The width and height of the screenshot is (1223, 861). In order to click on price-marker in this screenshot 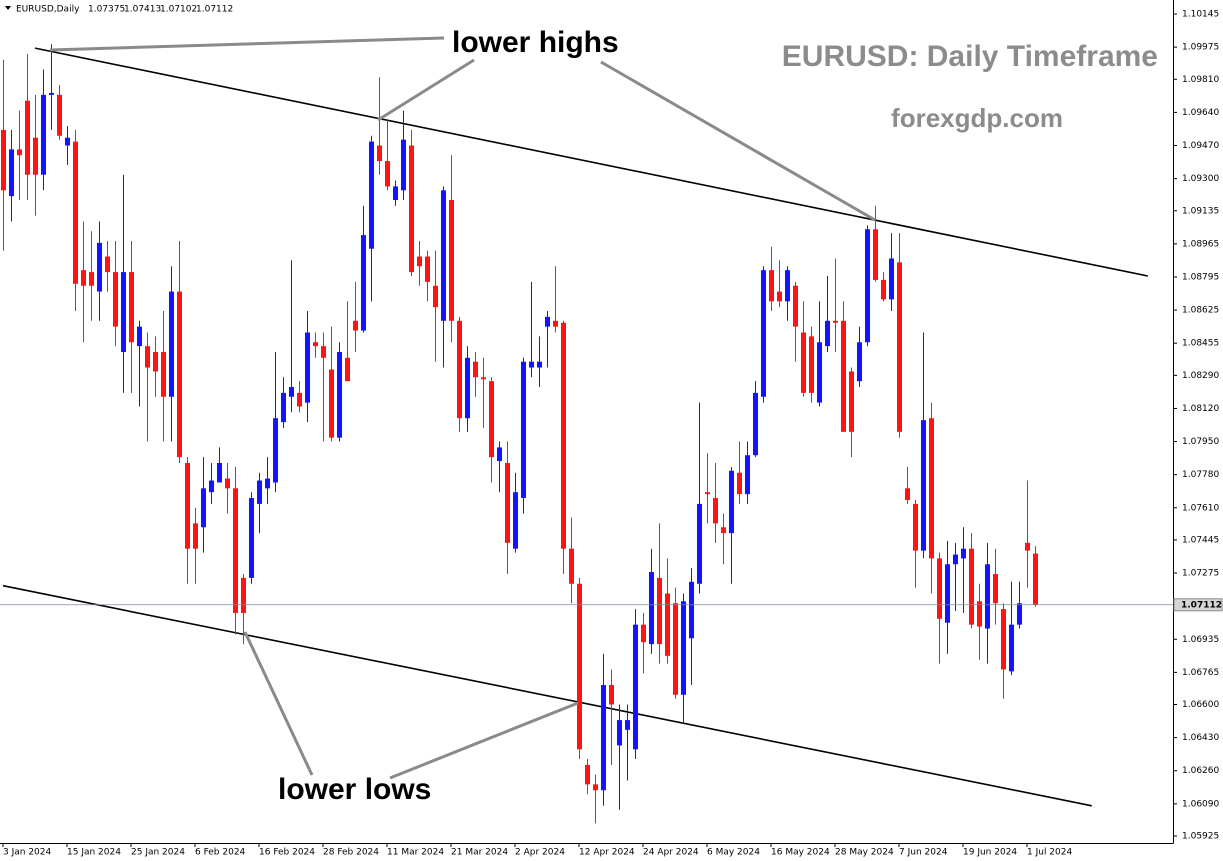, I will do `click(1198, 605)`.